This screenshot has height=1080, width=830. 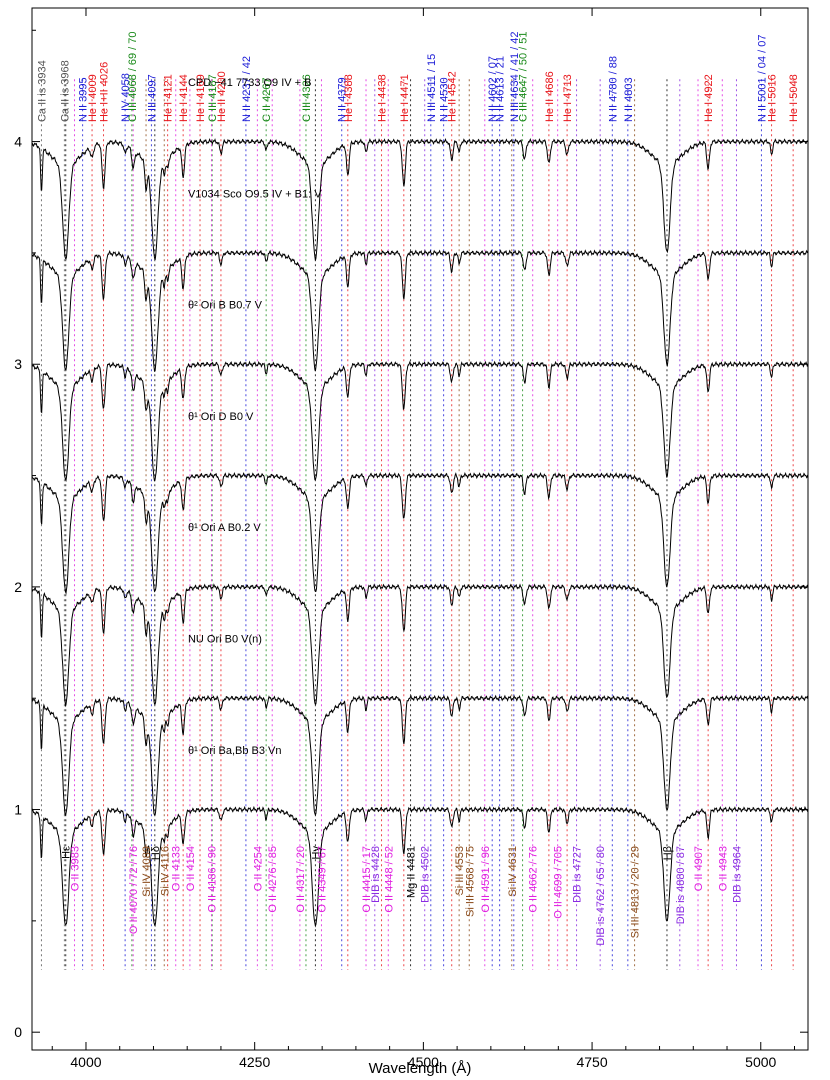 What do you see at coordinates (235, 751) in the screenshot?
I see `star-label: θ¹ Ori Ba,Bb B3 Vn` at bounding box center [235, 751].